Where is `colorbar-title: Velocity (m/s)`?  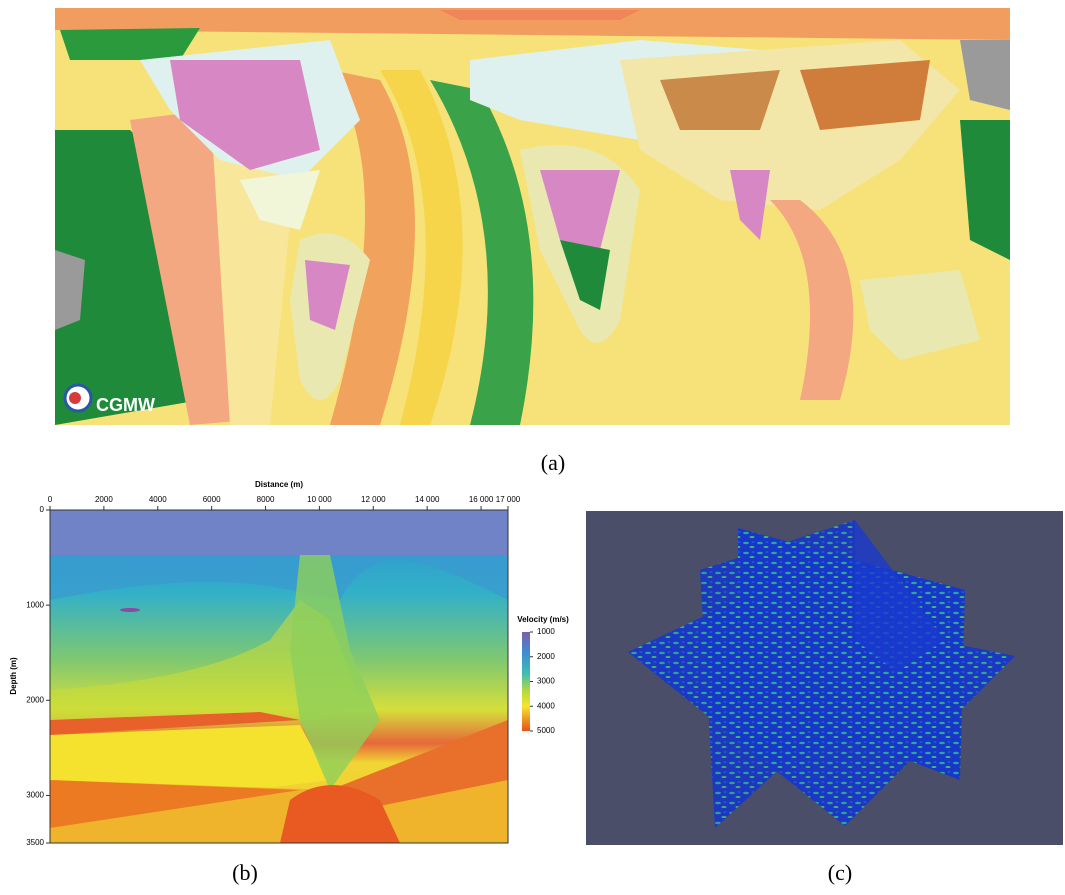 colorbar-title: Velocity (m/s) is located at coordinates (543, 619).